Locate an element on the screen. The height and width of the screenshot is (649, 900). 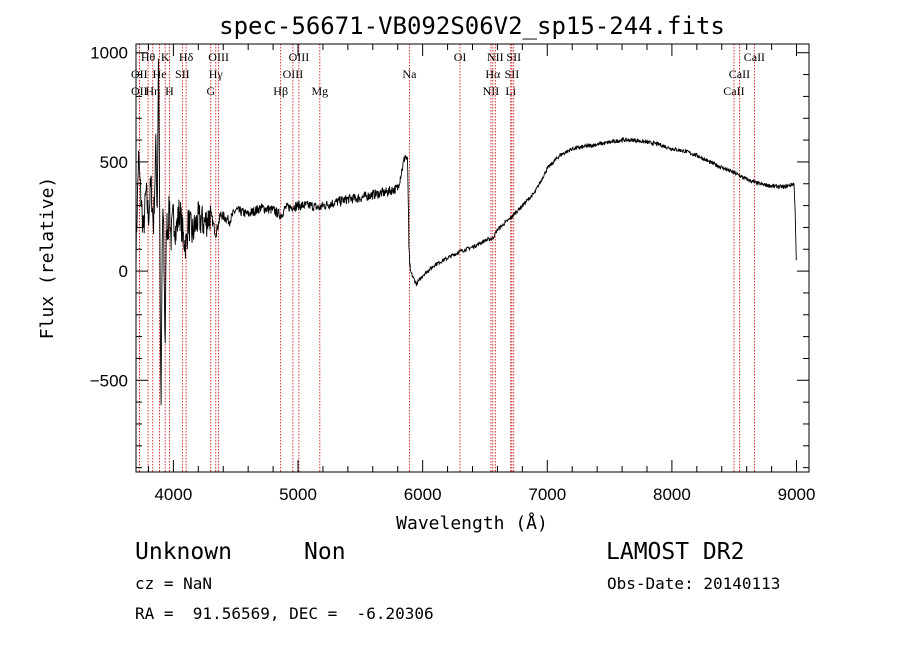
y-tick-label: −500 is located at coordinates (109, 380).